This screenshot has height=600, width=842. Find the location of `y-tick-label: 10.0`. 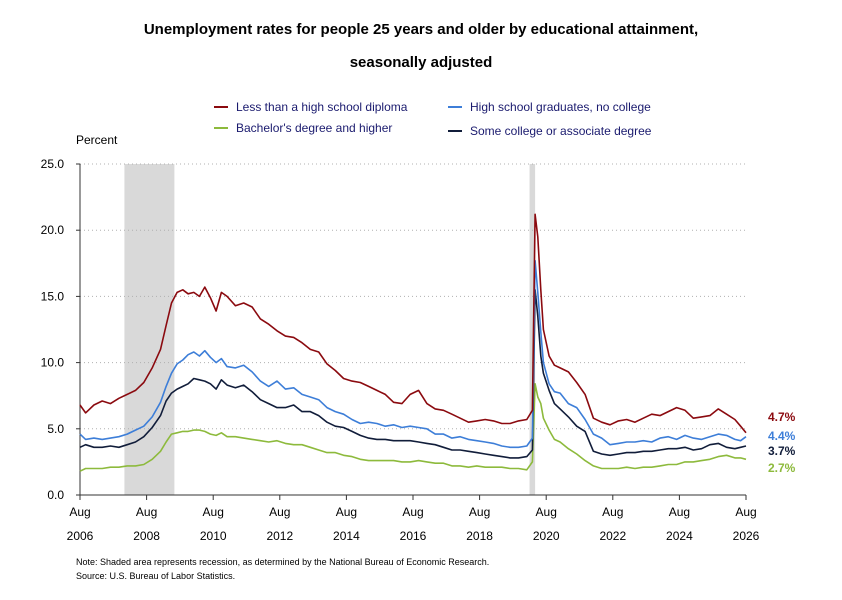

y-tick-label: 10.0 is located at coordinates (53, 363).